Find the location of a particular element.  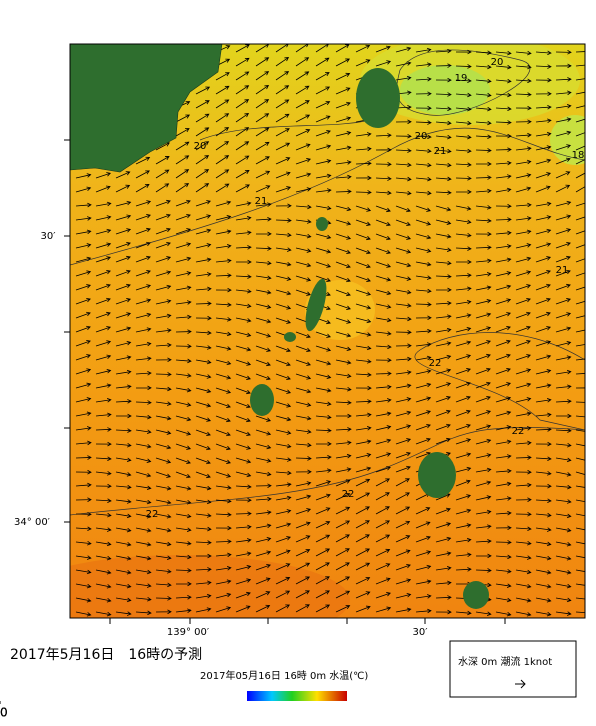

caption: 2017年5月16日 16時の予測 is located at coordinates (106, 655).